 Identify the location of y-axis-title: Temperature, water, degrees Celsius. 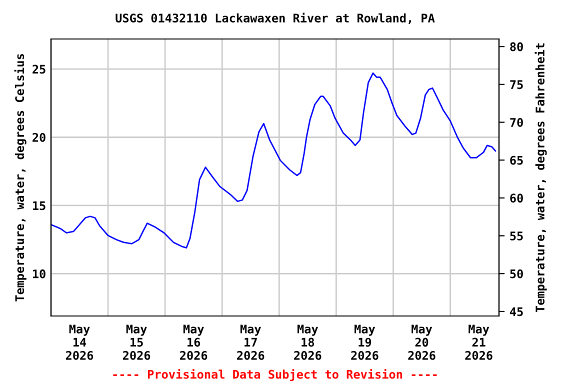
(20, 178).